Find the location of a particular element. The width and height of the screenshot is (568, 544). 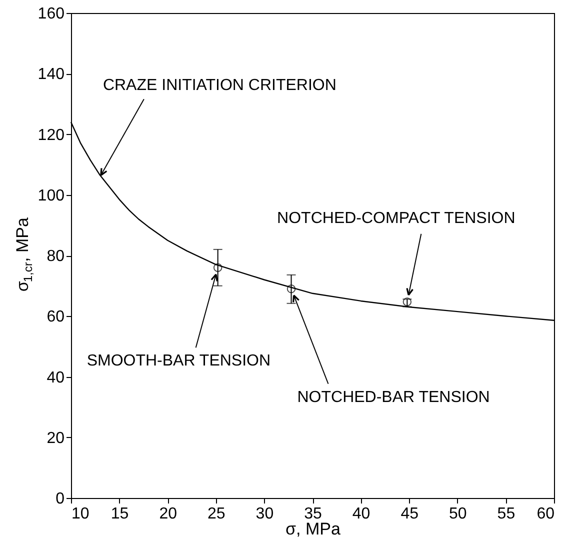

annotation: SMOOTH-BAR TENSION is located at coordinates (178, 361).